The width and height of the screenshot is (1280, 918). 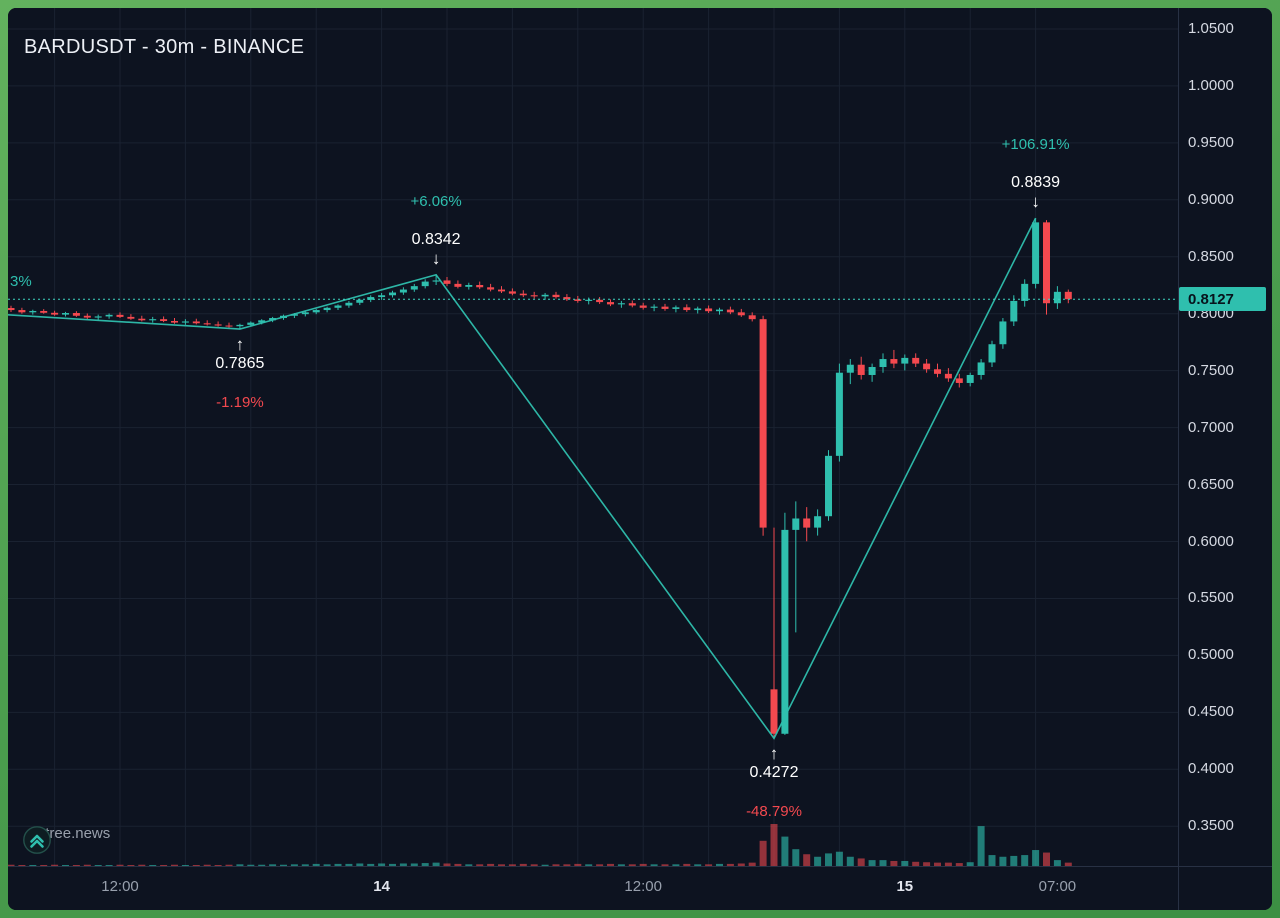 What do you see at coordinates (593, 888) in the screenshot?
I see `time-axis: 12:00 14 12:00 15 07:00` at bounding box center [593, 888].